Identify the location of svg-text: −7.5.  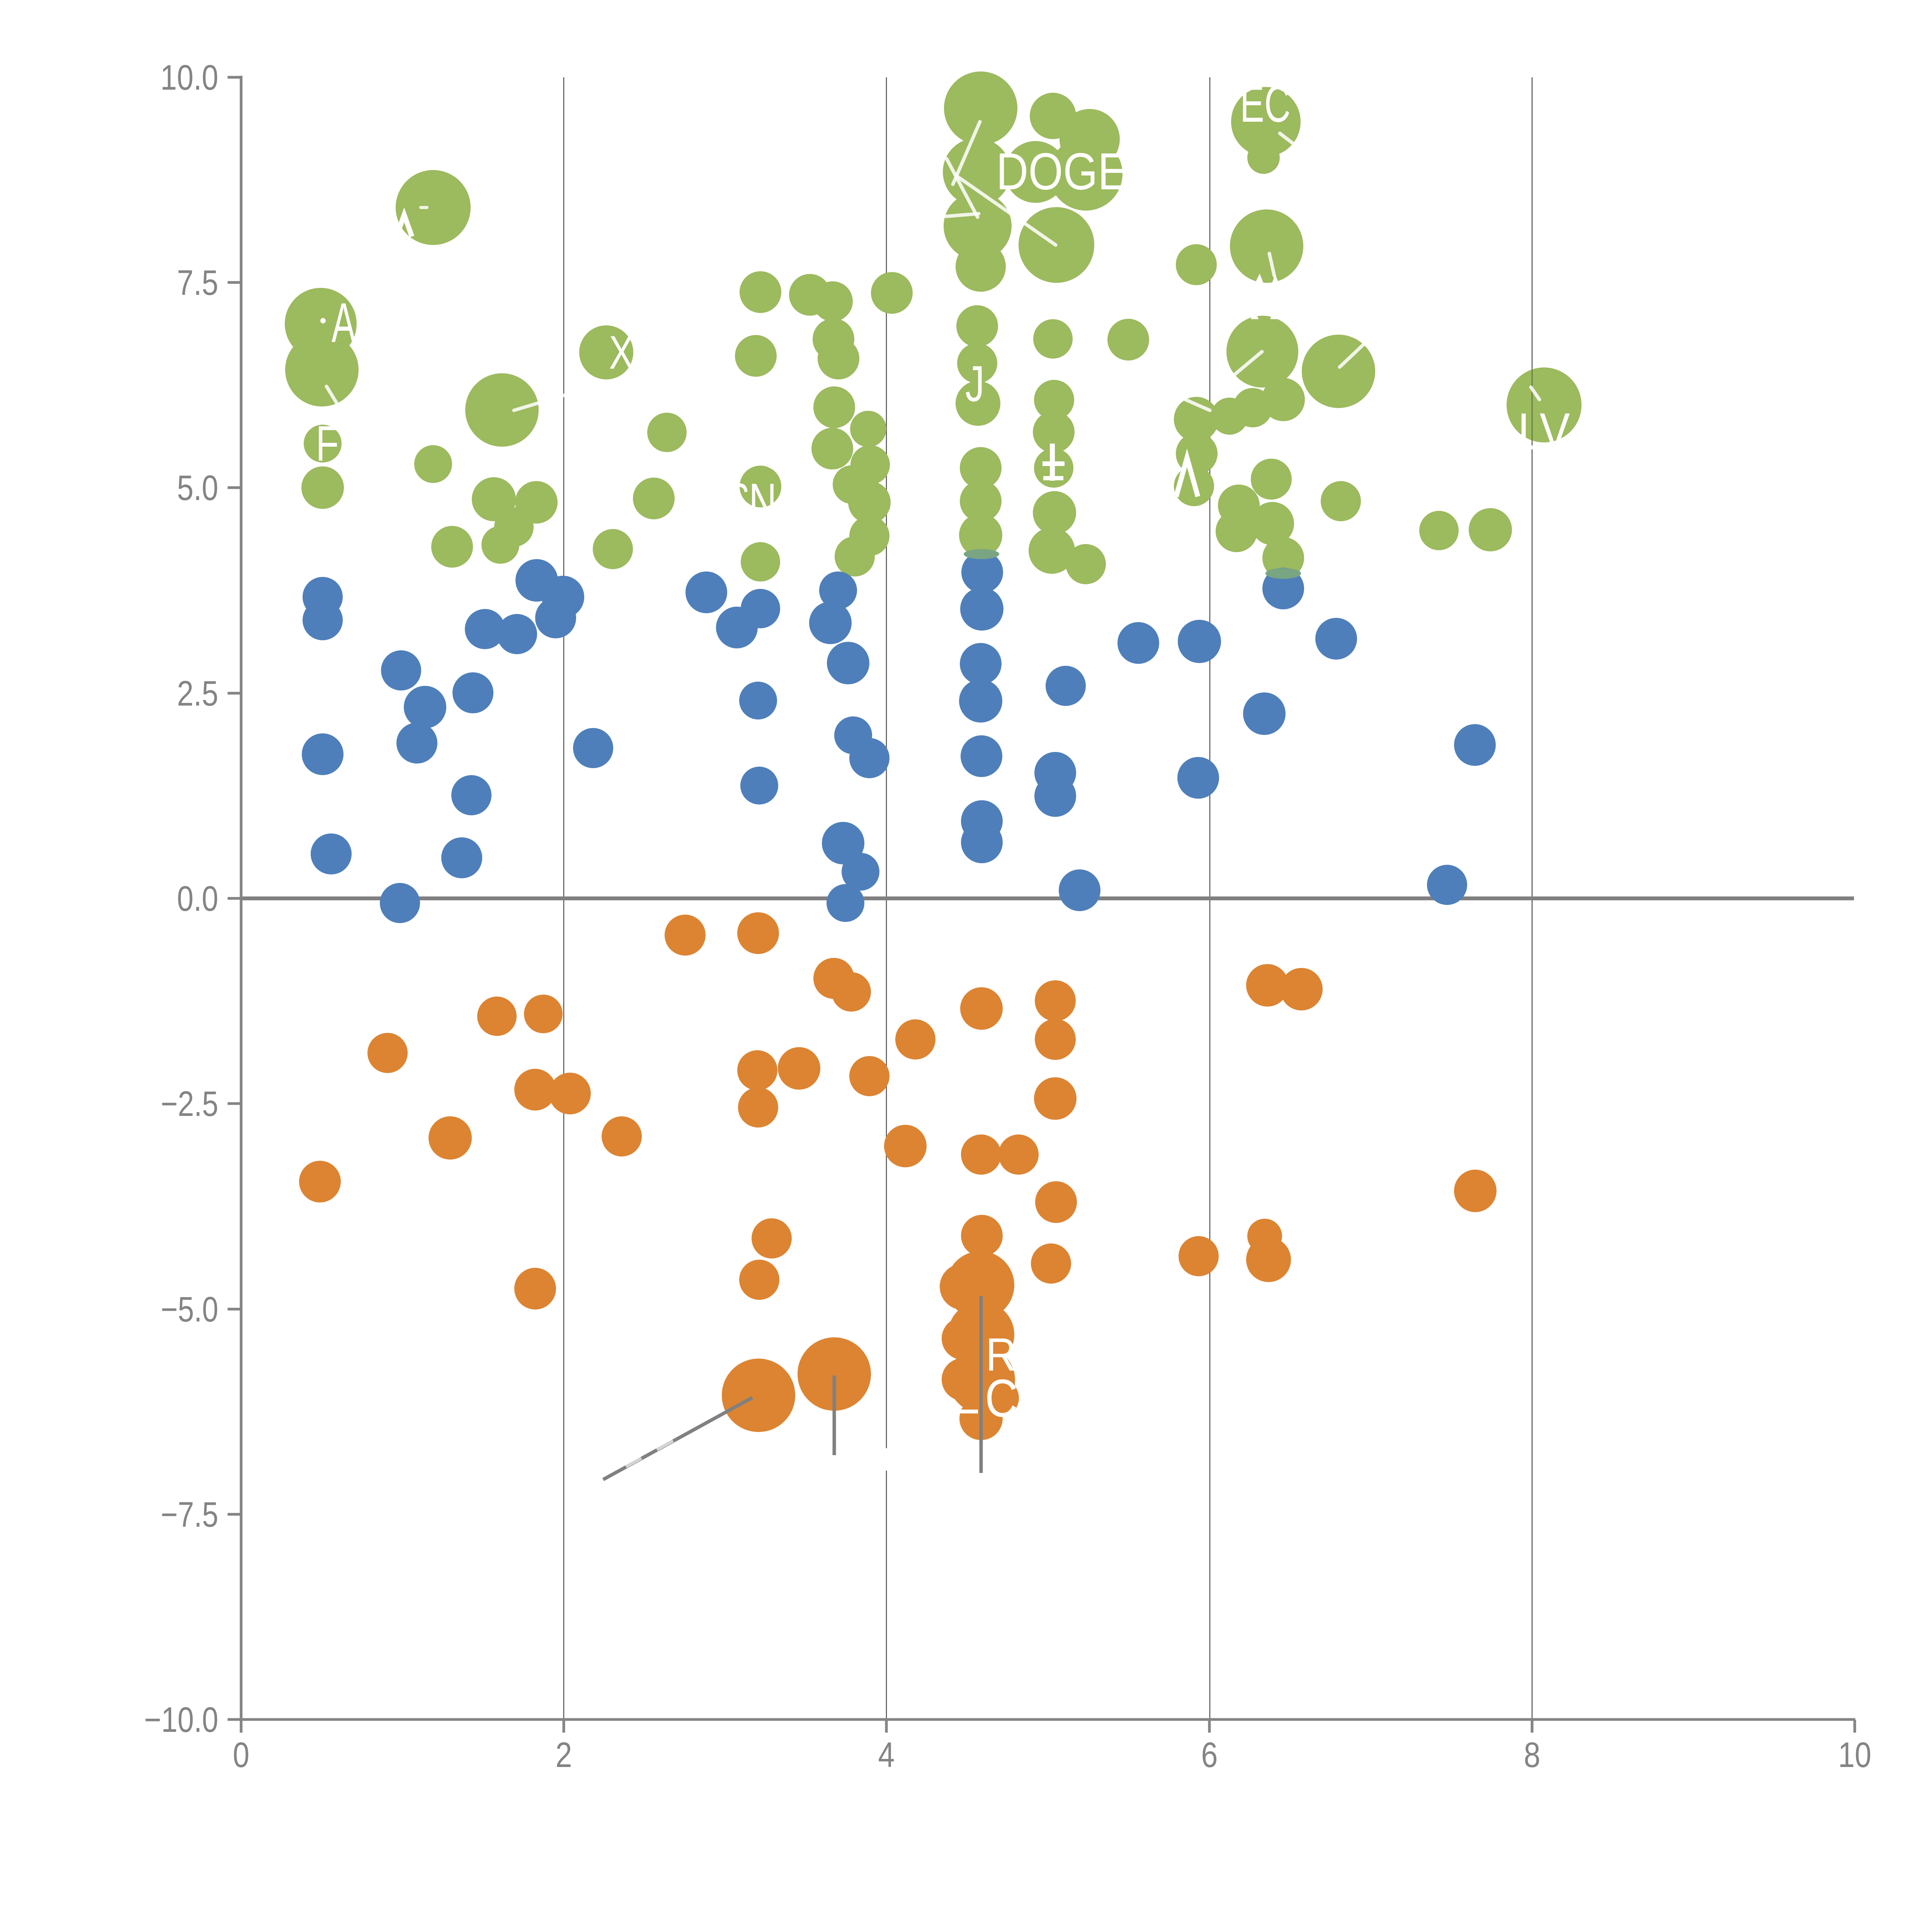
(190, 1515).